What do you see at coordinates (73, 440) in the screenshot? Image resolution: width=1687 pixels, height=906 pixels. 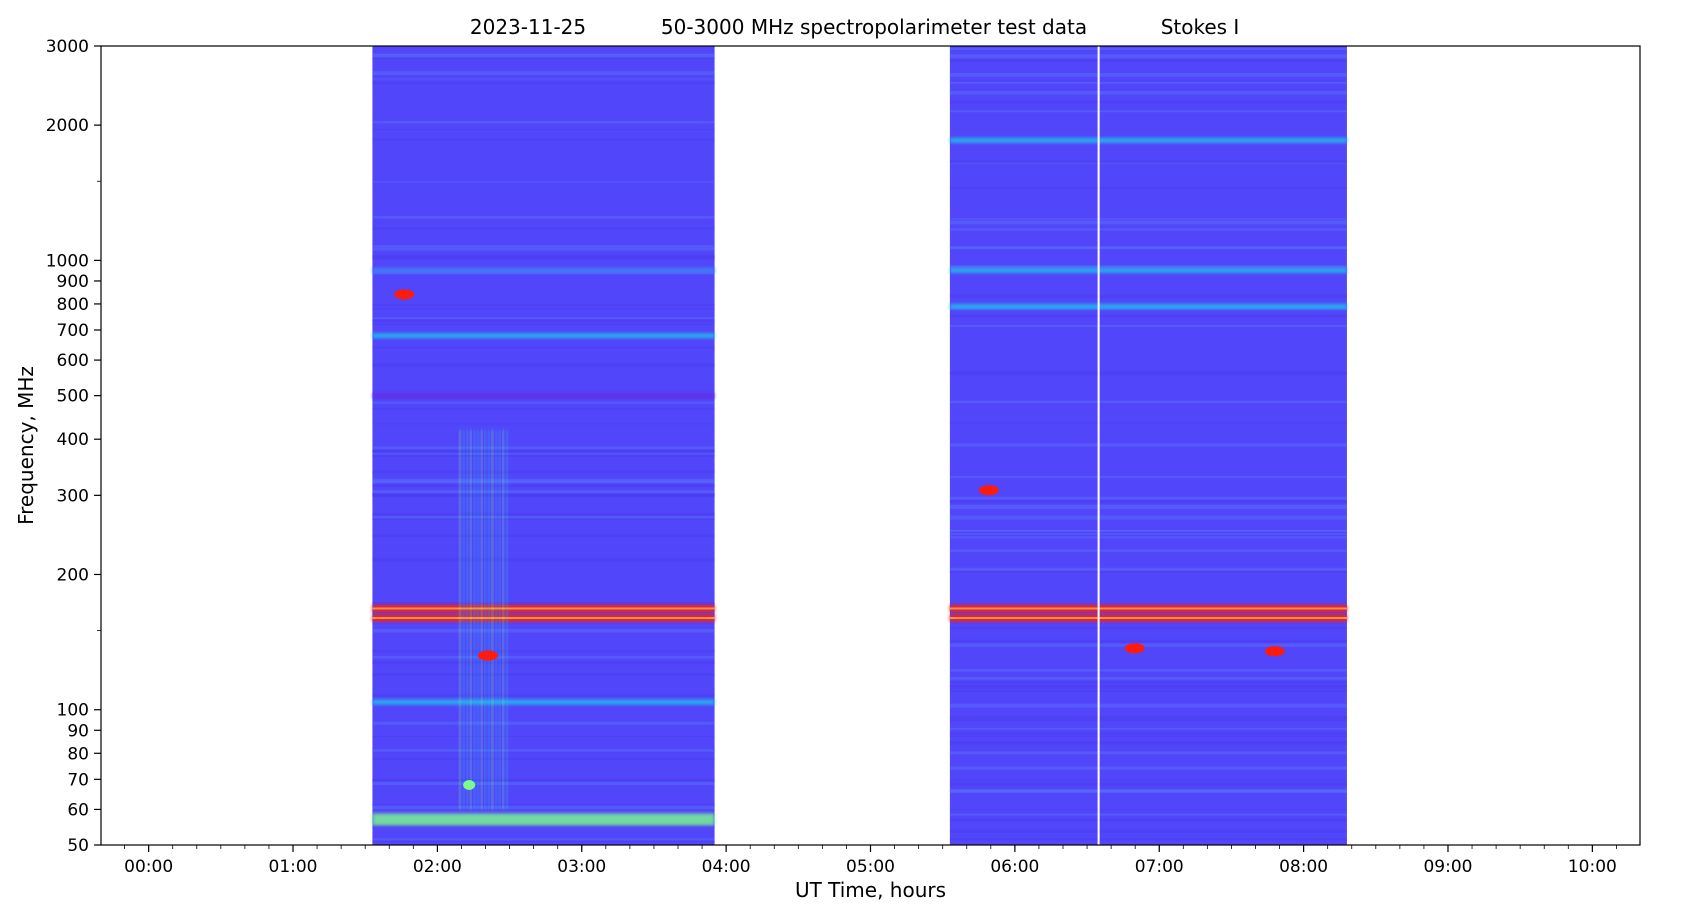 I see `y-tick-label: 400` at bounding box center [73, 440].